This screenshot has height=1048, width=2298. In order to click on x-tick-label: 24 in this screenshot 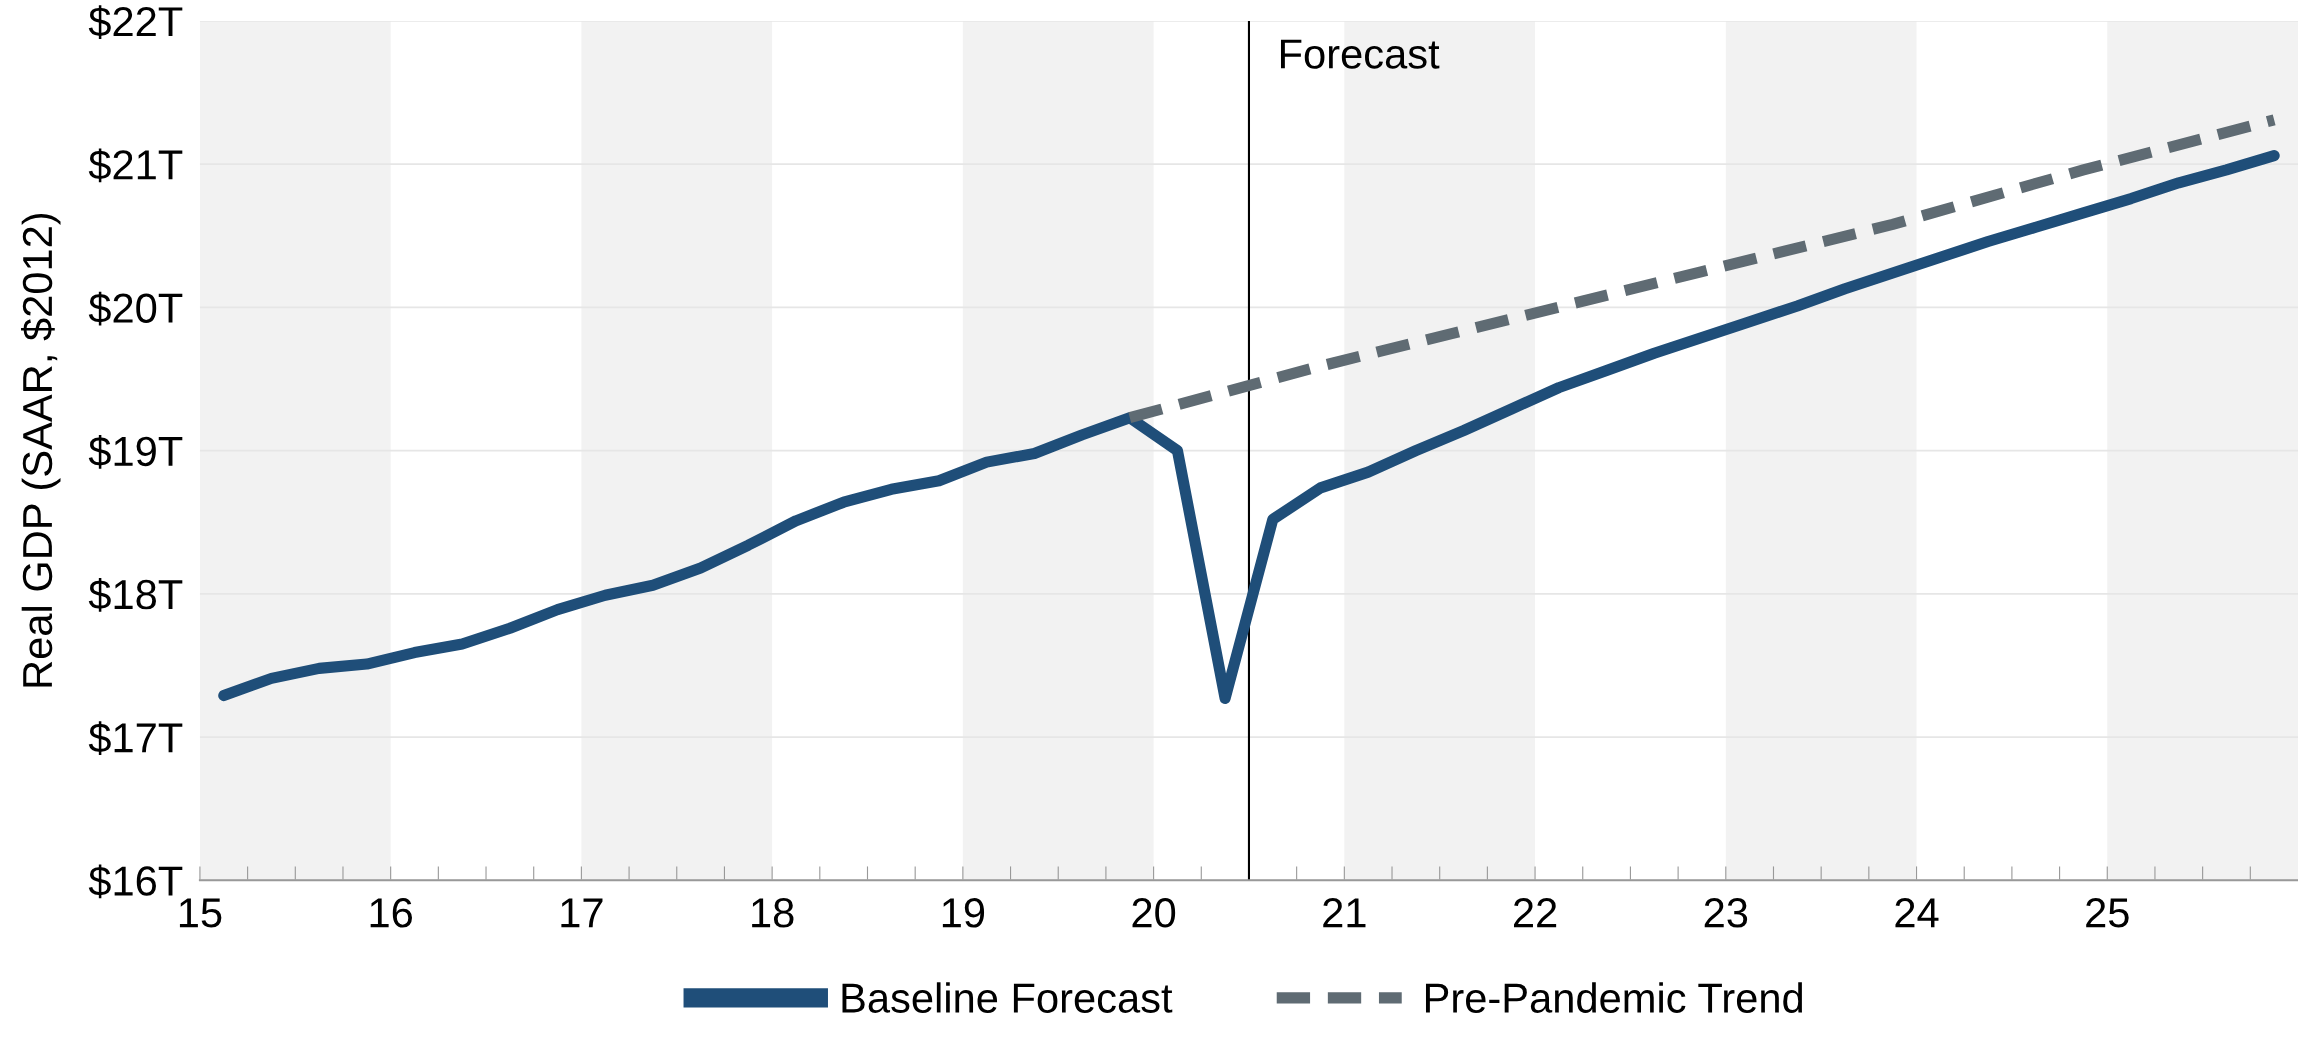, I will do `click(1917, 913)`.